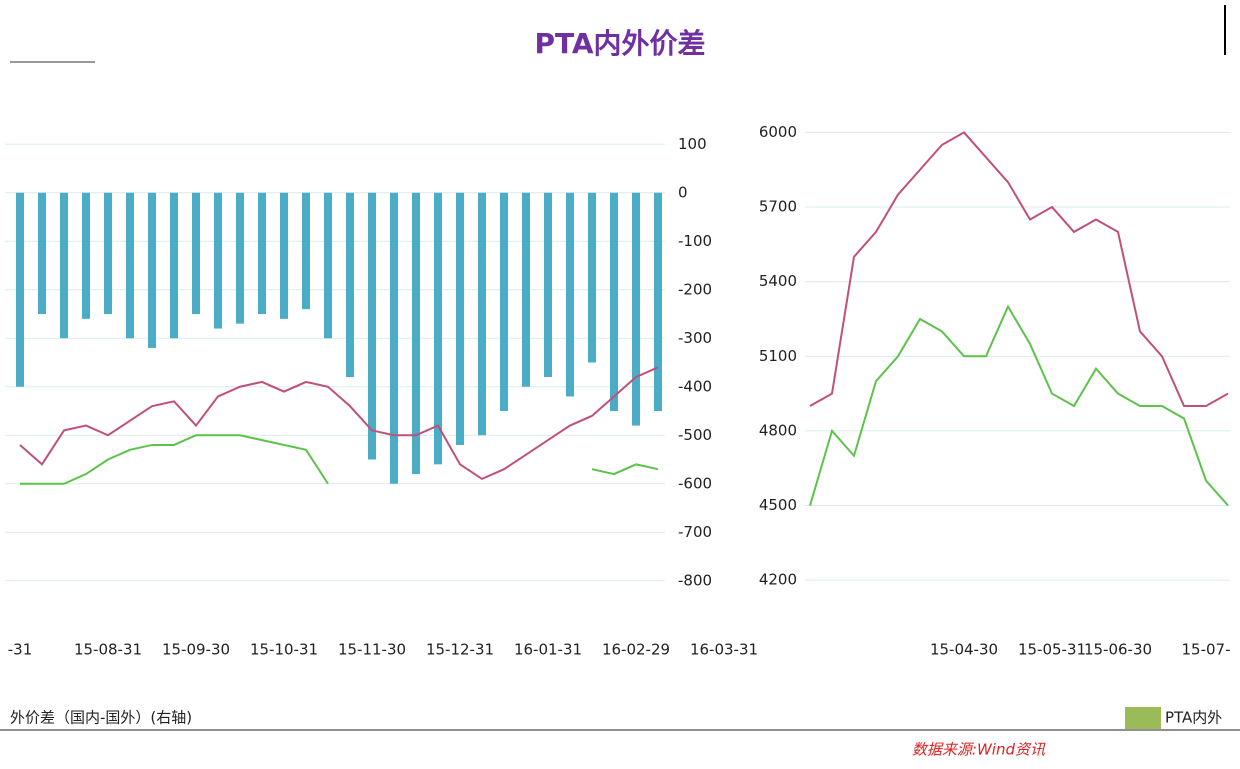 The image size is (1240, 769). I want to click on x-tick-label: 15-07-, so click(1206, 650).